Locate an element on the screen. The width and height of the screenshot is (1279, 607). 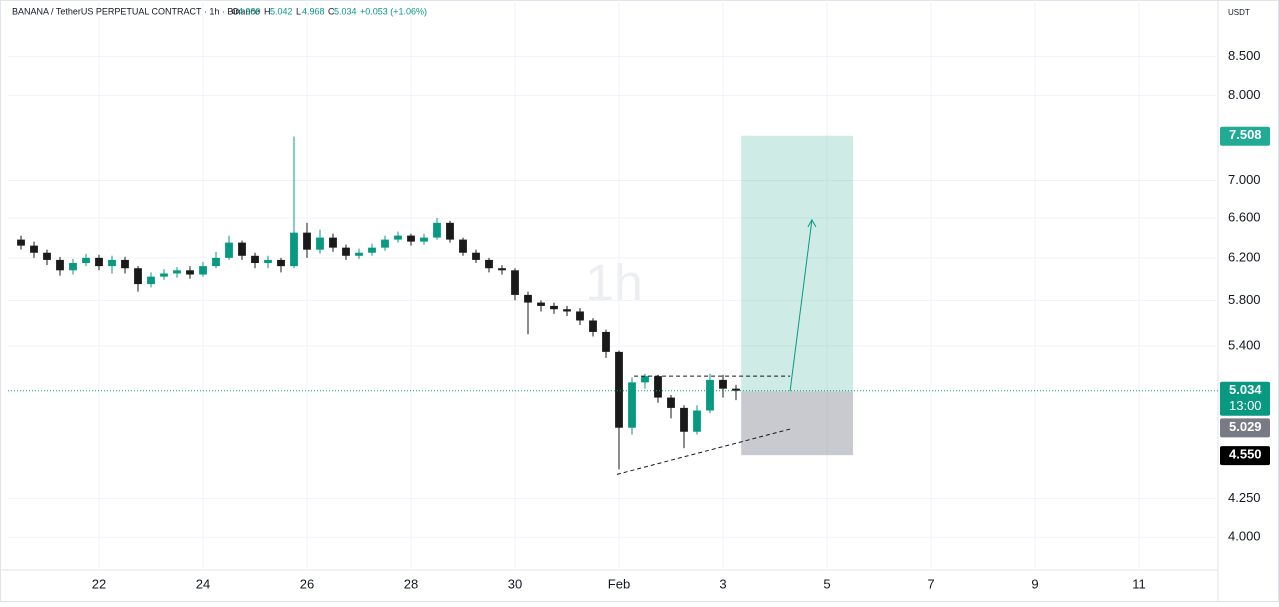
ohlc-value: 4.968 is located at coordinates (313, 11).